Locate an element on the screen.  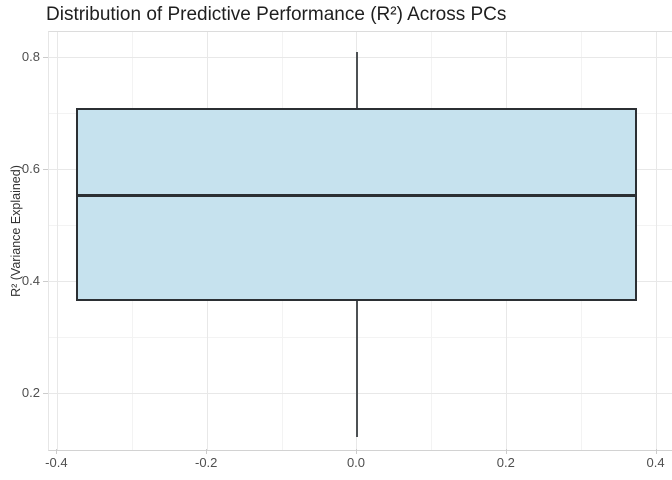
y-tick-label: 0.8 is located at coordinates (30, 56).